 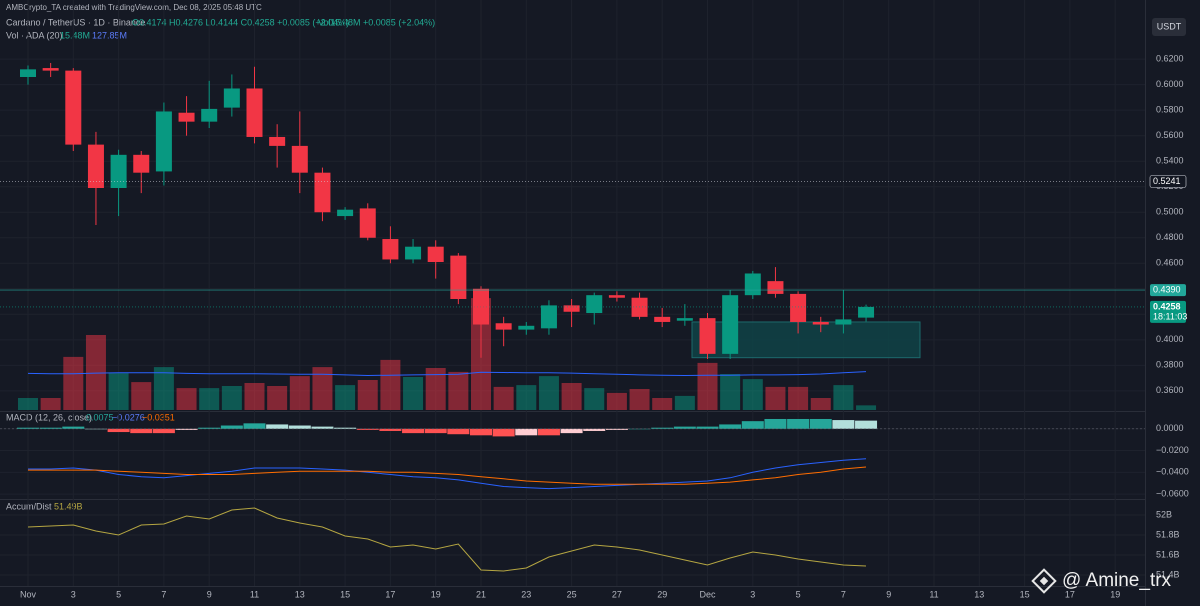 I want to click on y-tick-label: 0.4600, so click(x=1170, y=263).